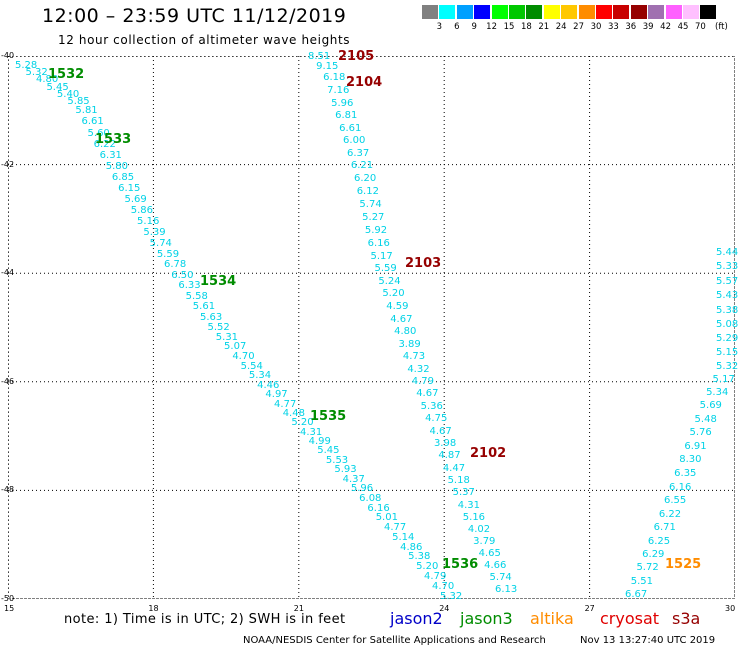  Describe the element at coordinates (338, 90) in the screenshot. I see `wave-height-value: 7.16` at that location.